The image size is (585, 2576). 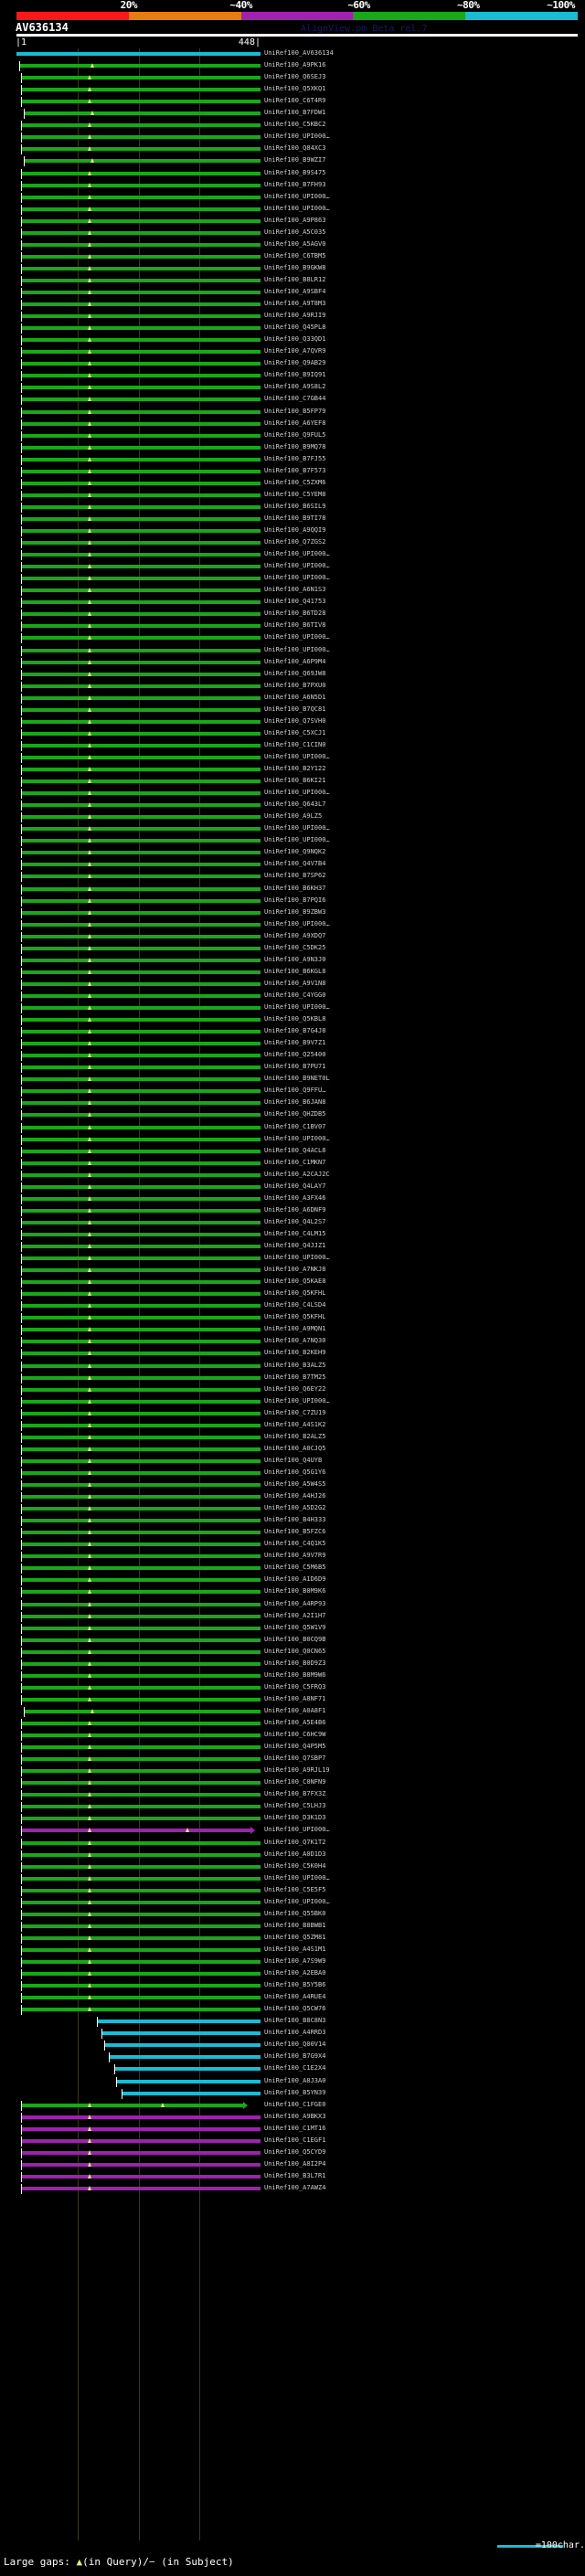 What do you see at coordinates (295, 614) in the screenshot?
I see `hit-label: UniRef100_B6TD28` at bounding box center [295, 614].